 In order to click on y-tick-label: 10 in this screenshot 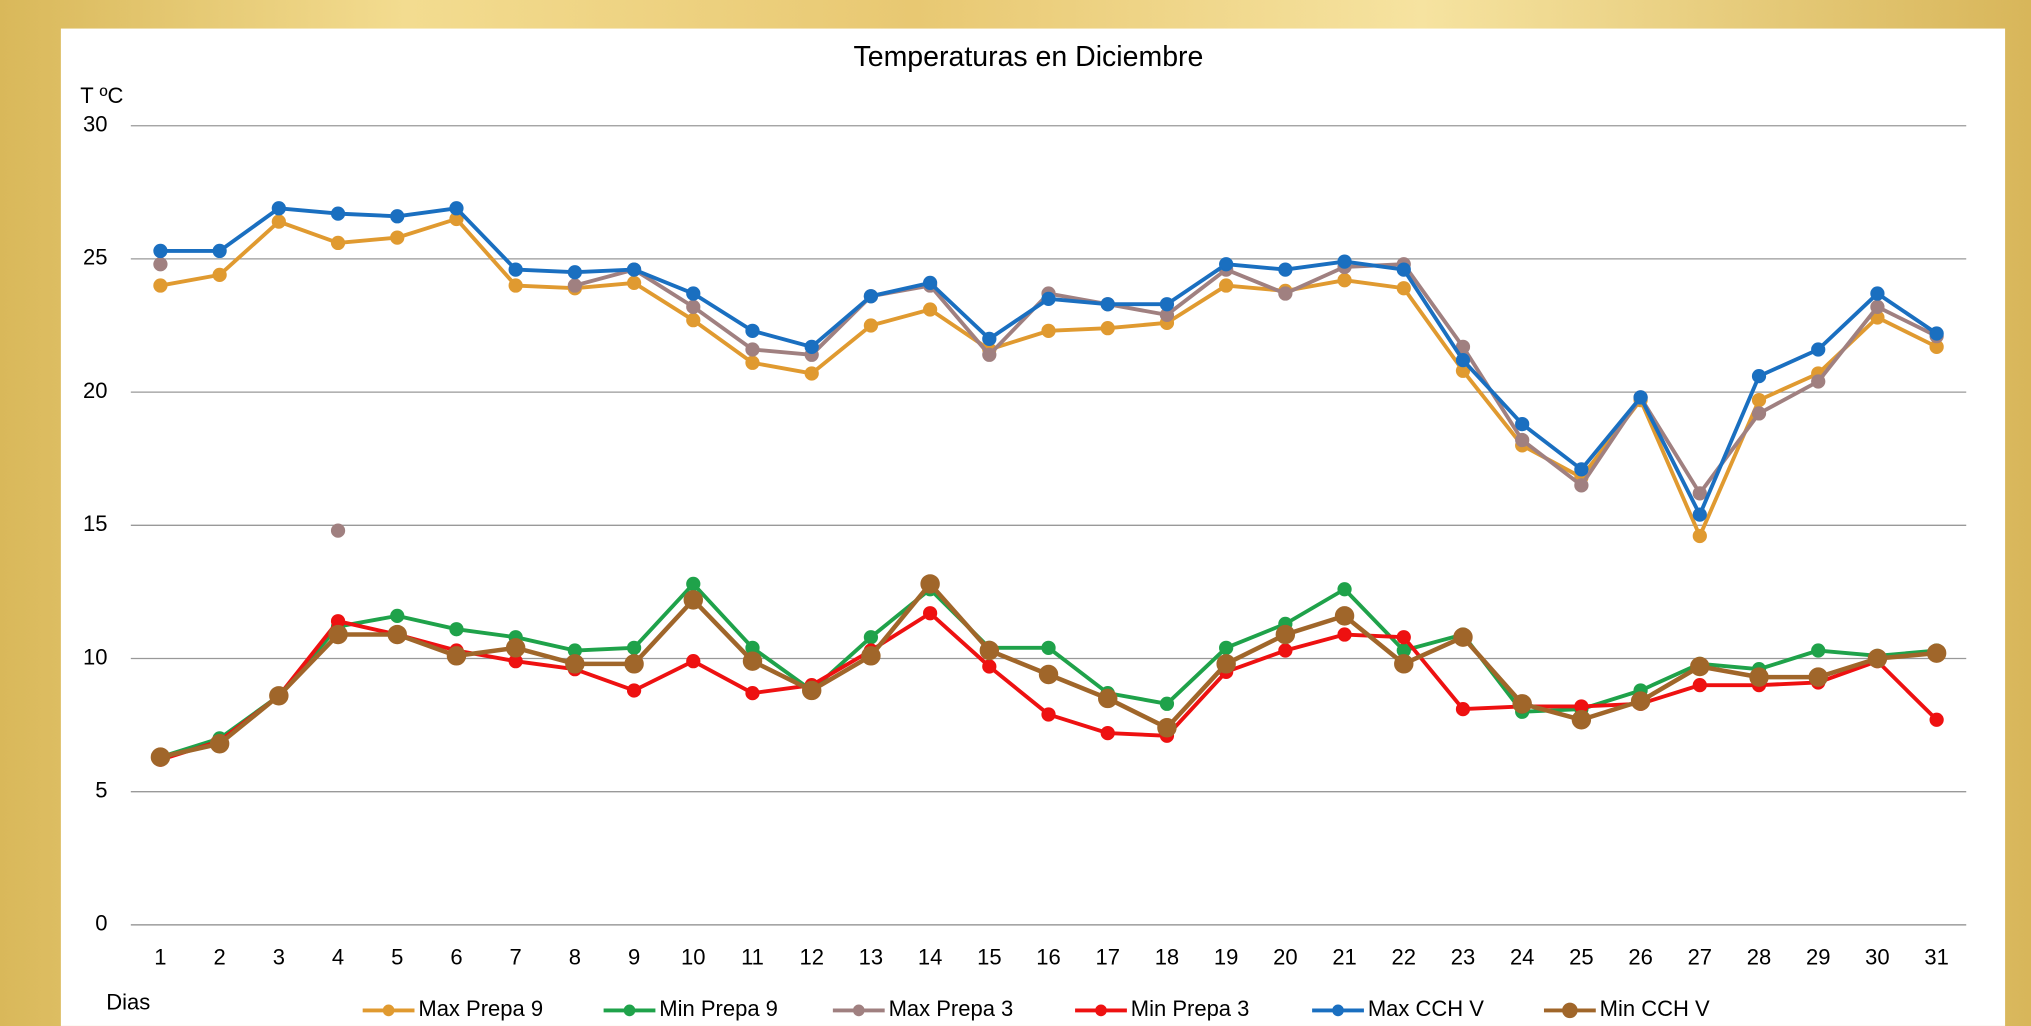, I will do `click(95, 656)`.